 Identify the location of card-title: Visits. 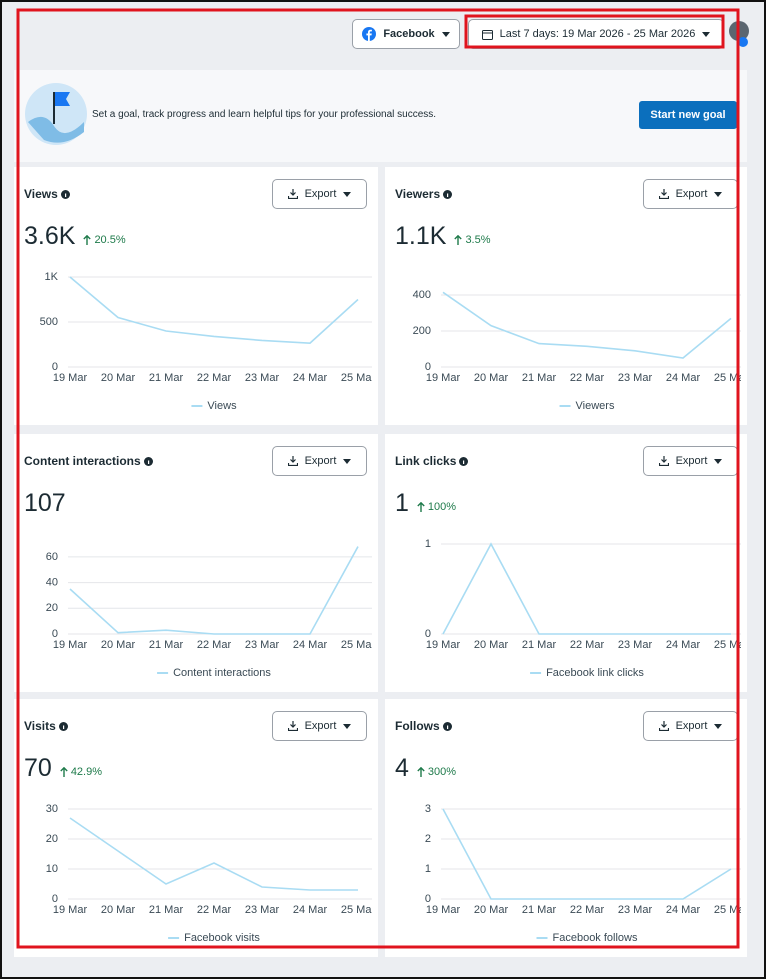
(40, 726).